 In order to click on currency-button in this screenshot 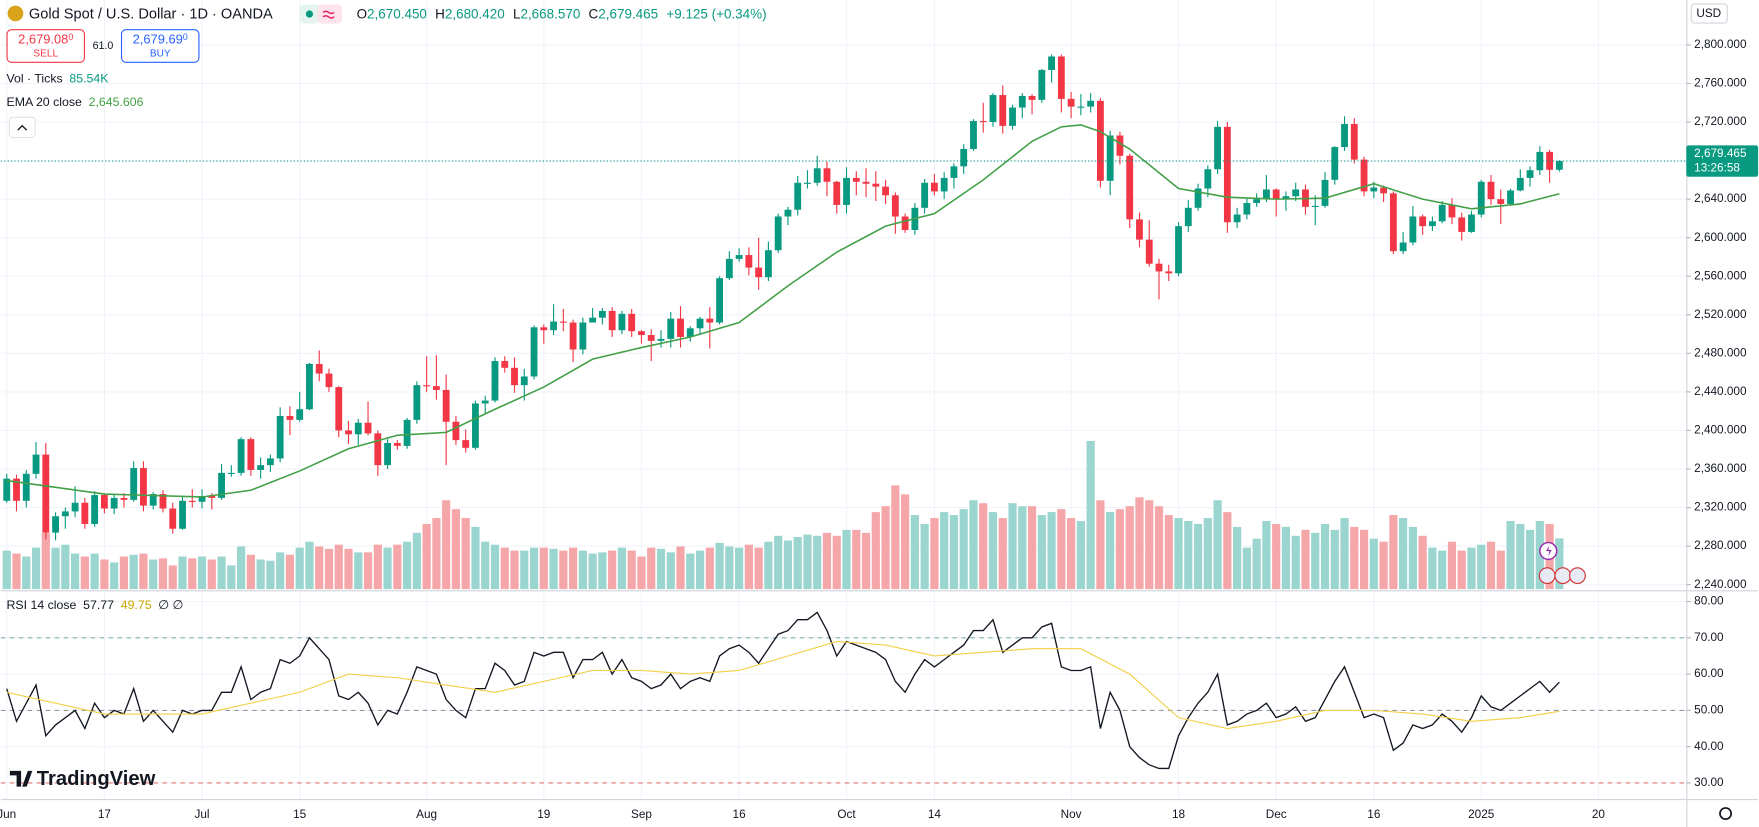, I will do `click(1709, 13)`.